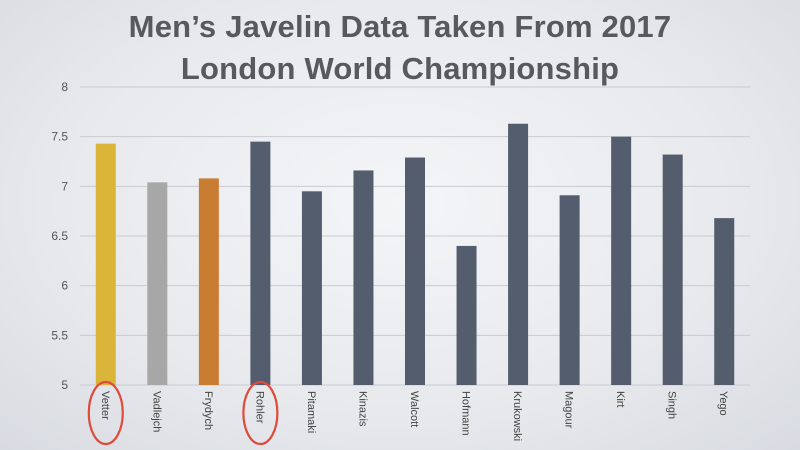 This screenshot has height=450, width=800. I want to click on y-tick-label: 5.5, so click(59, 335).